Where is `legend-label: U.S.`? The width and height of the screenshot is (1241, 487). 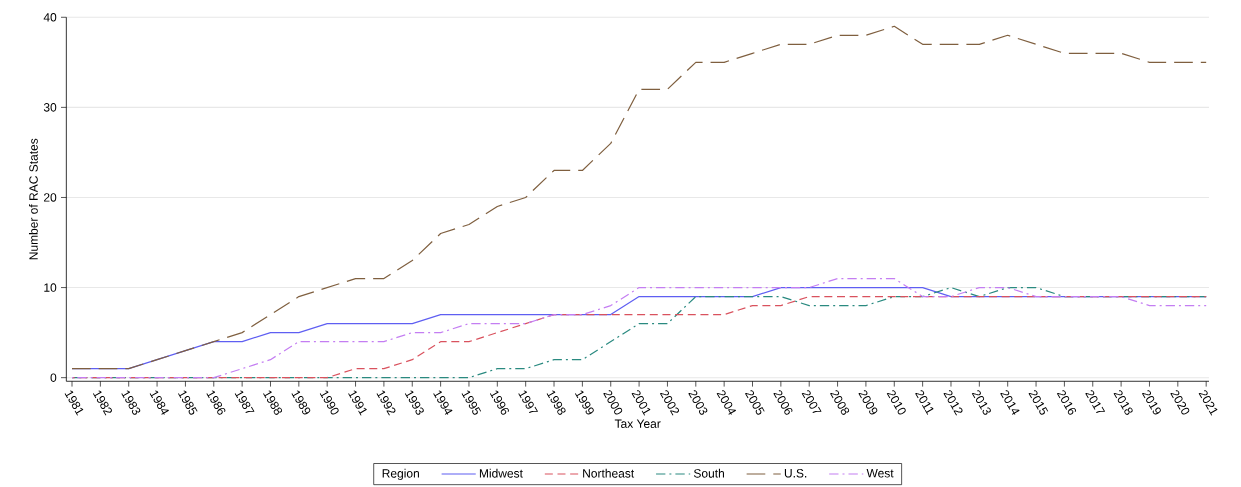 legend-label: U.S. is located at coordinates (795, 473).